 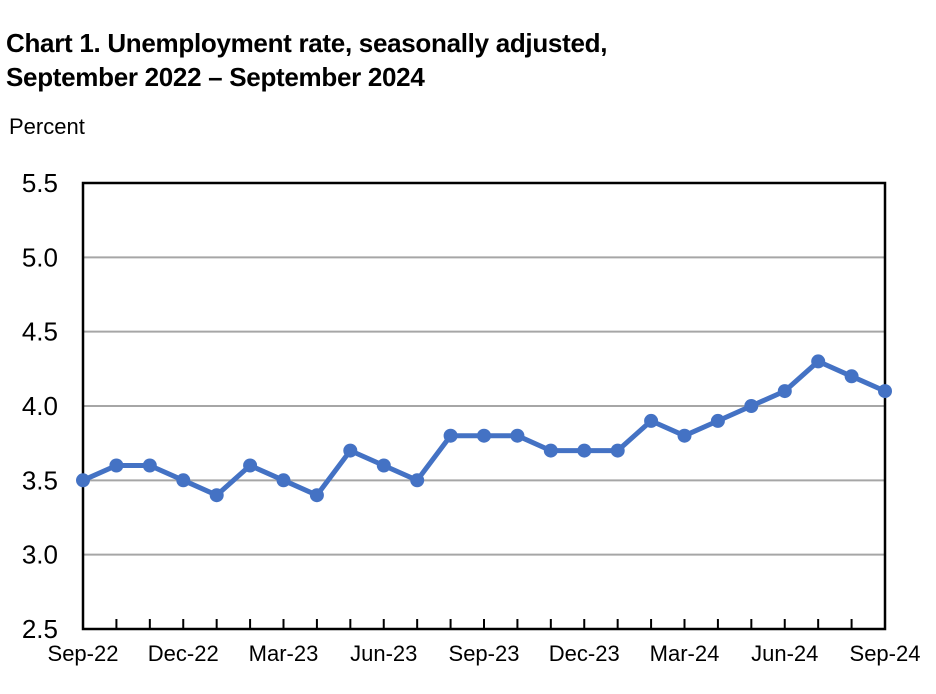 What do you see at coordinates (885, 653) in the screenshot?
I see `x-tick-label: Sep-24` at bounding box center [885, 653].